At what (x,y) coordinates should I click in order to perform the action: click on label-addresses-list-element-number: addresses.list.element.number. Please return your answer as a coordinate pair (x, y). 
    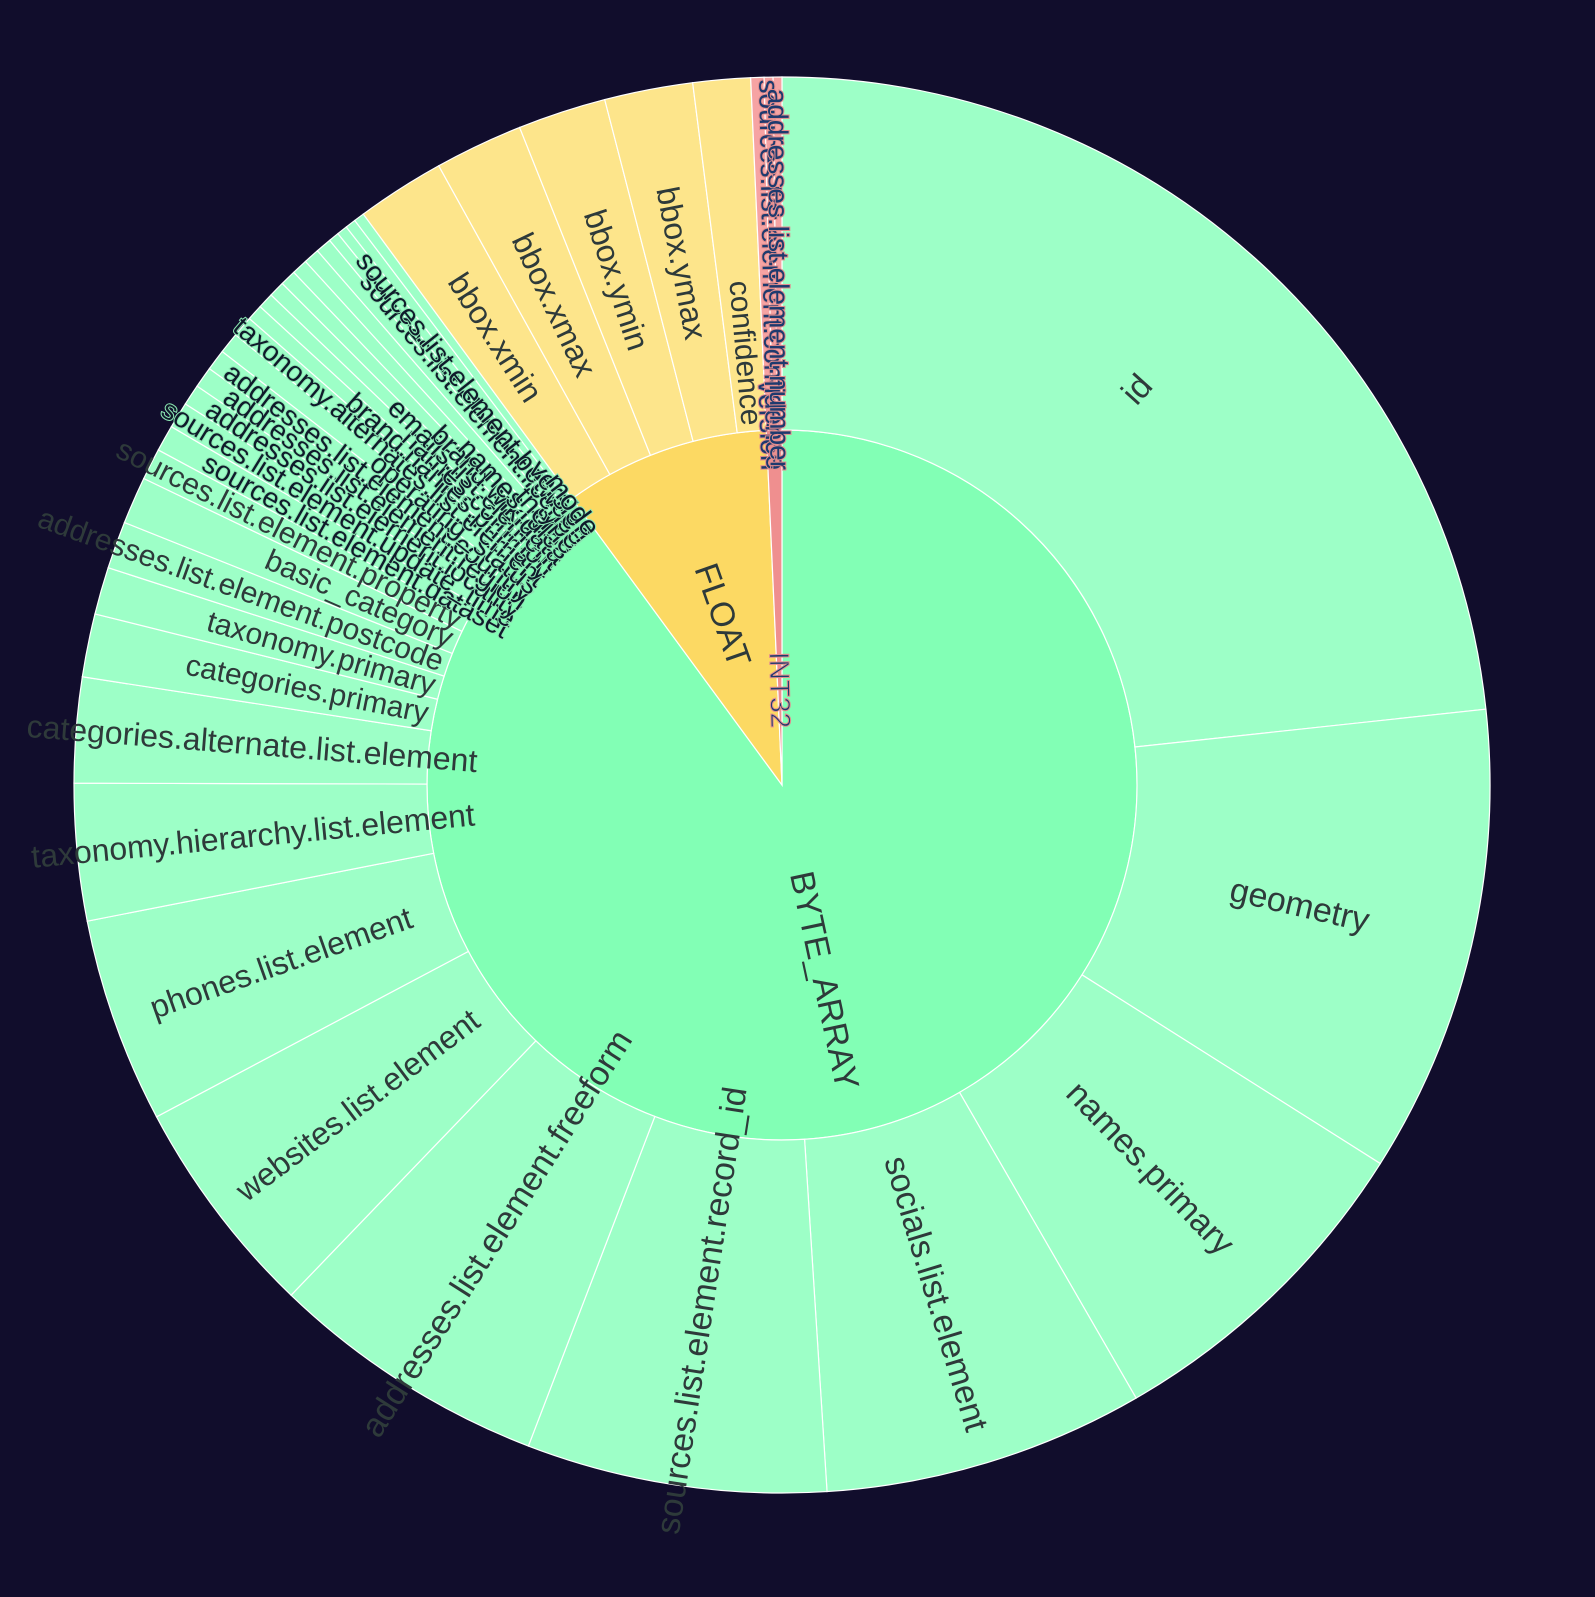
    Looking at the image, I should click on (778, 279).